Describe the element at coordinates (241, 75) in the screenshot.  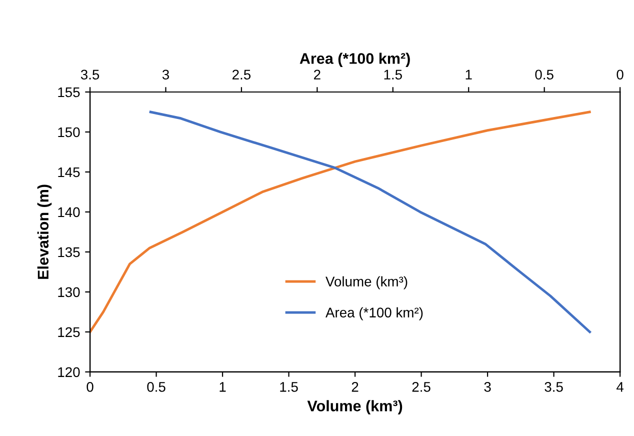
I see `x2-tick-label: 2.5` at that location.